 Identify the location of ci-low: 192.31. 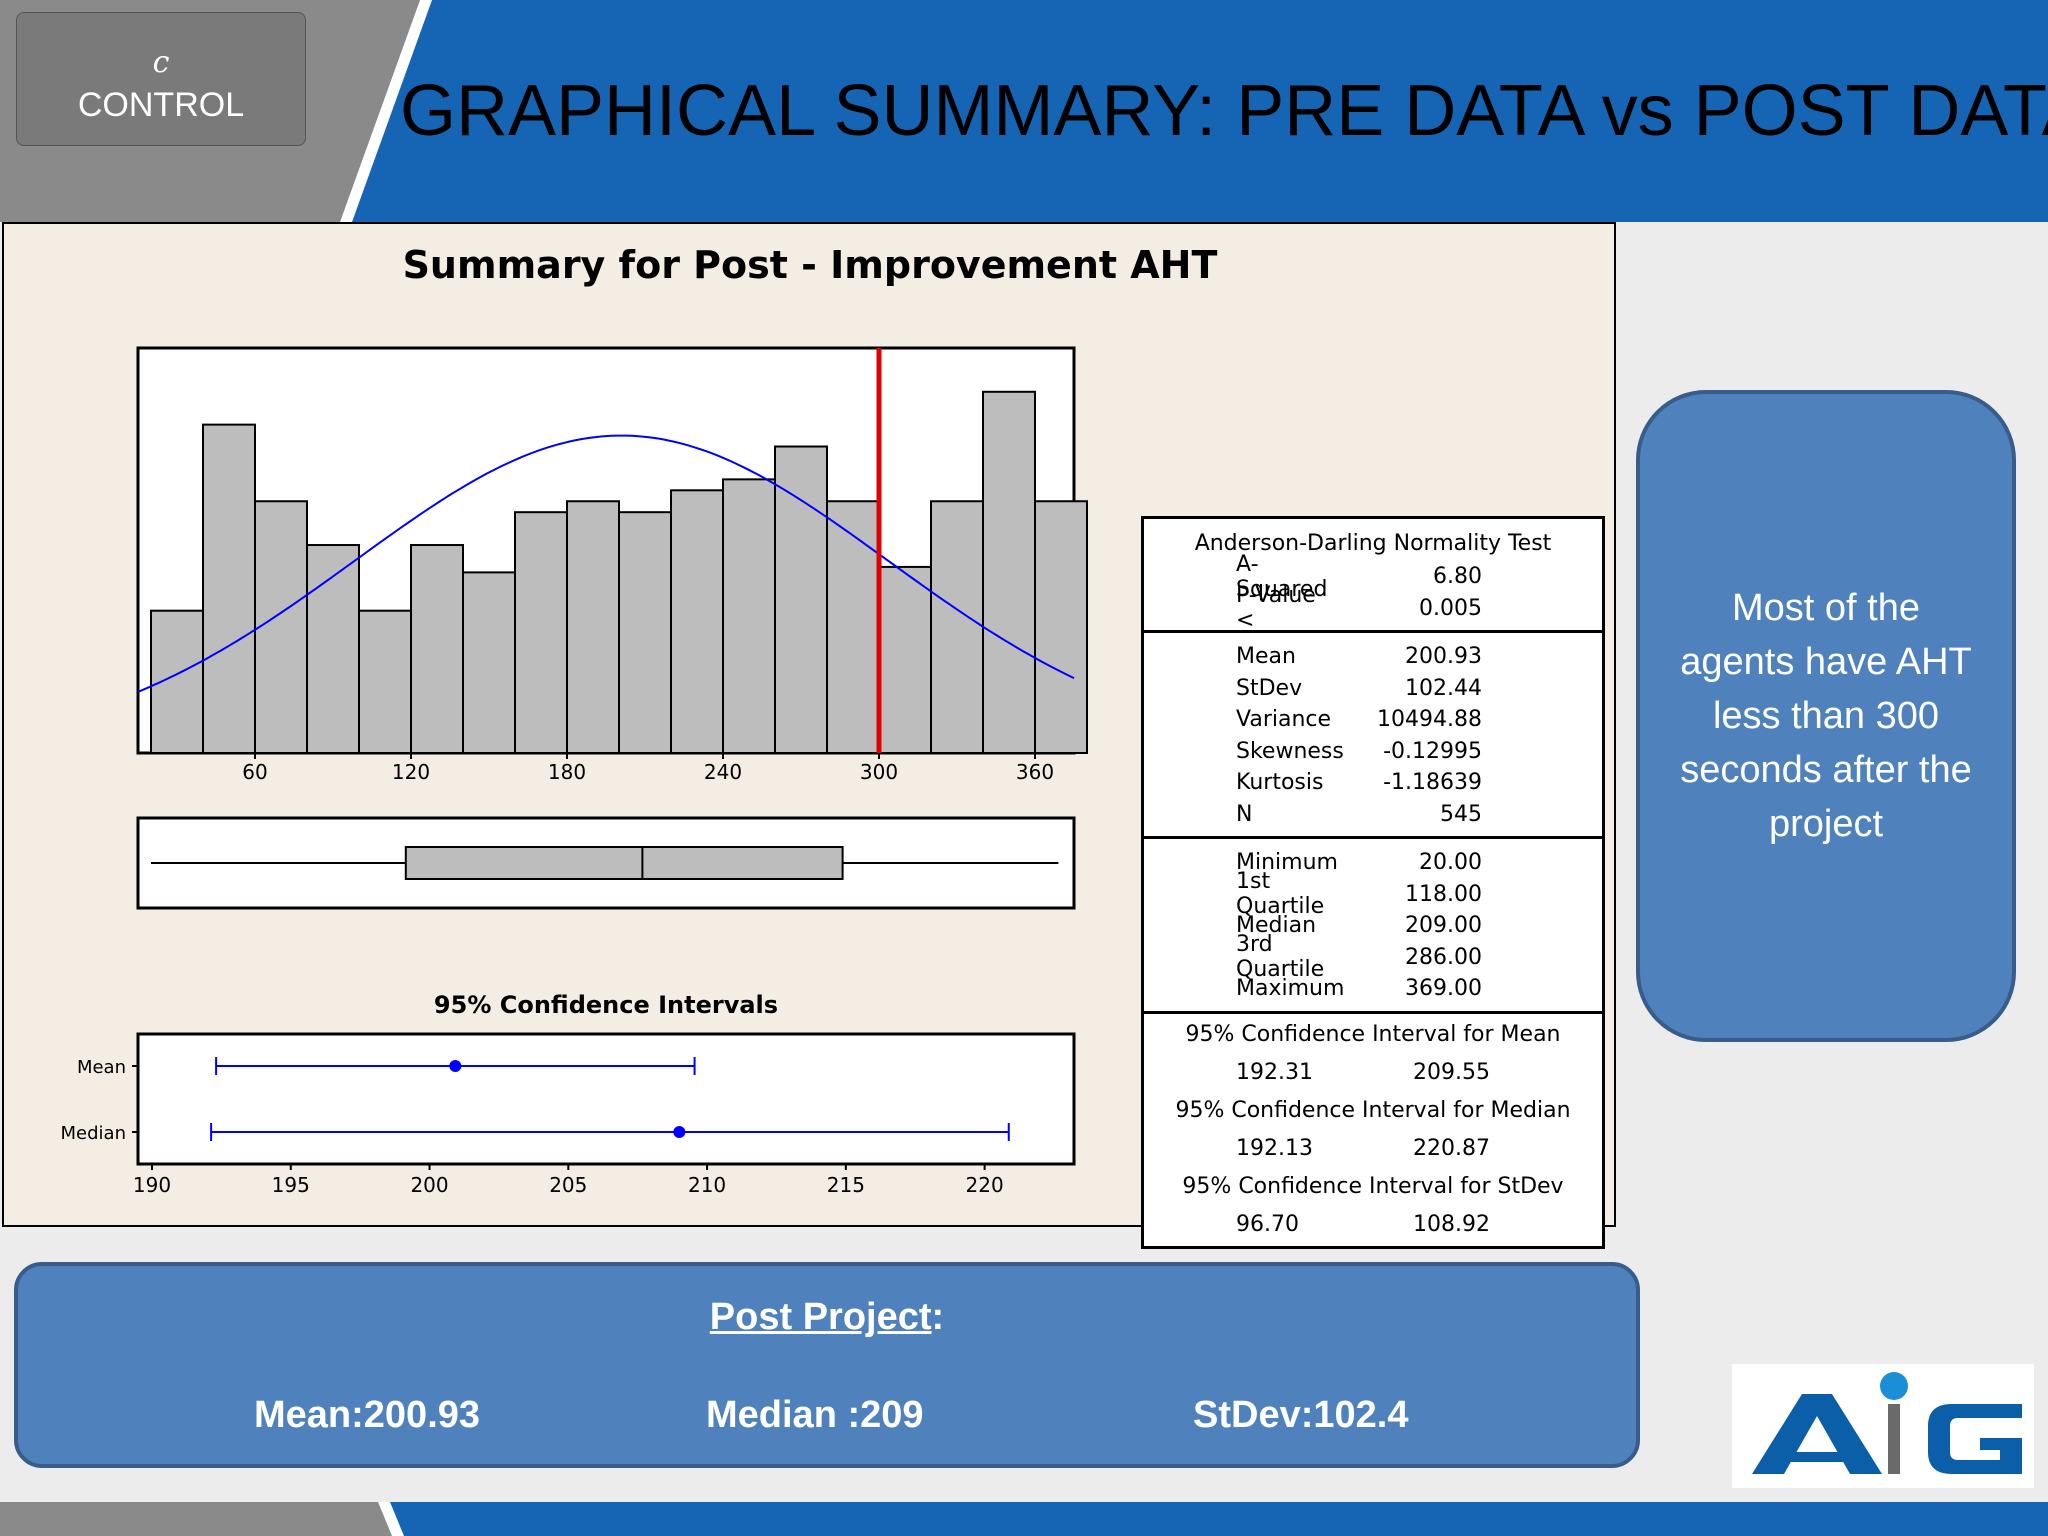
(1274, 1072).